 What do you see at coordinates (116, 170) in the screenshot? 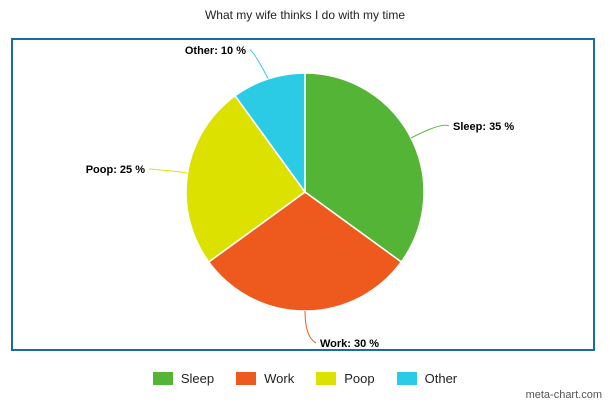
I see `slice-label-poop: Poop: 25 %` at bounding box center [116, 170].